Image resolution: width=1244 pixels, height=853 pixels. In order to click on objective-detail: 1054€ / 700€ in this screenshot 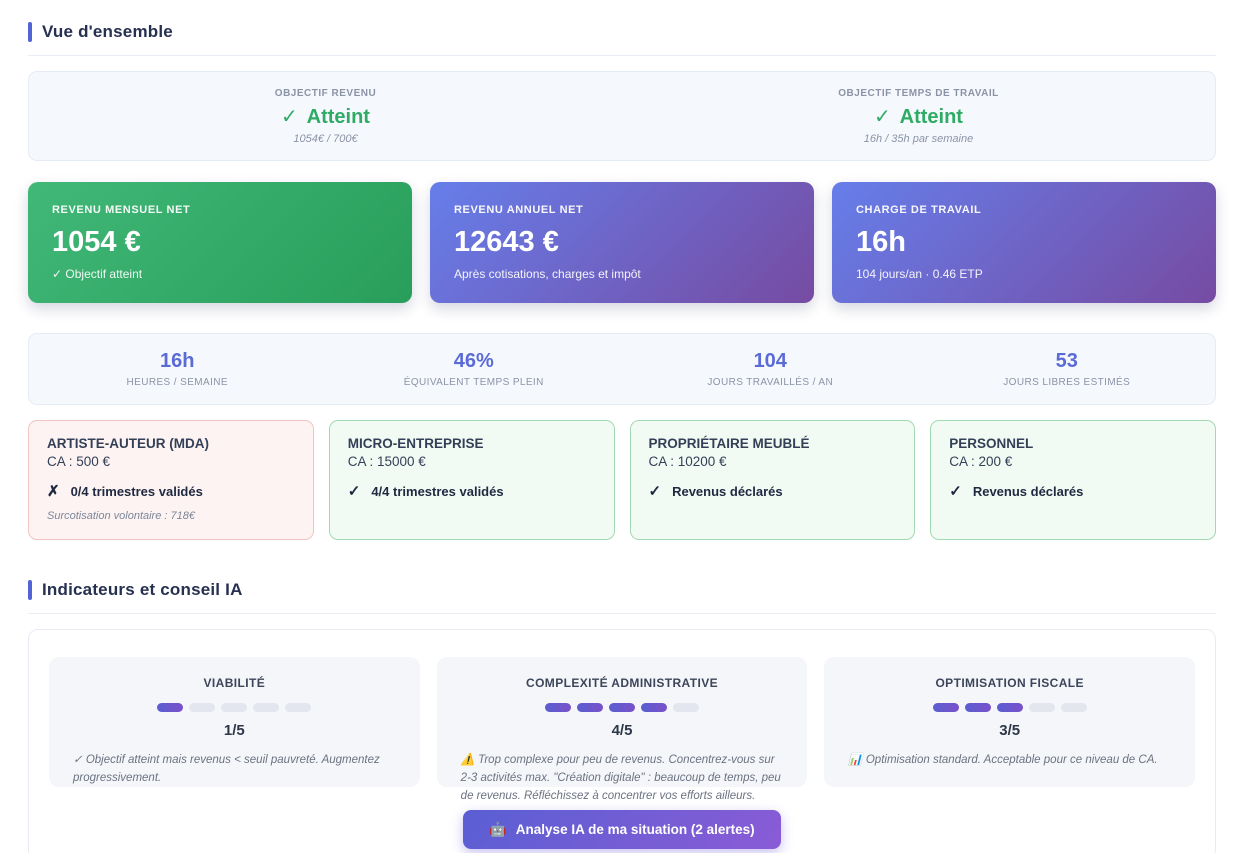, I will do `click(325, 138)`.